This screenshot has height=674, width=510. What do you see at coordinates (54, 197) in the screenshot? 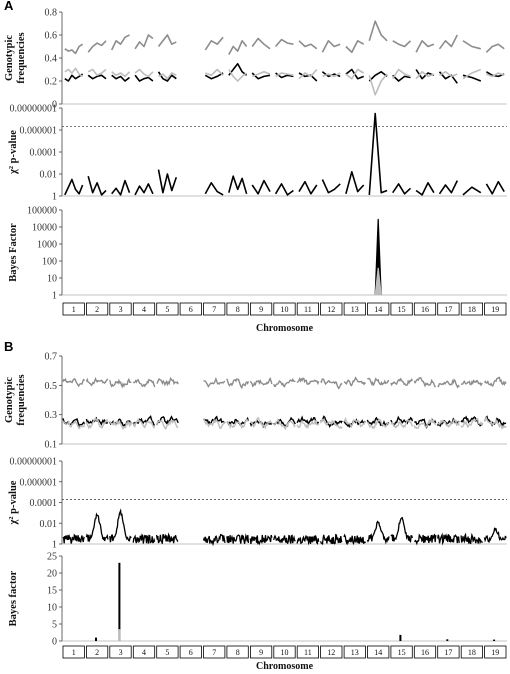
I see `panel-A-sub2-y-tick-label: 1` at bounding box center [54, 197].